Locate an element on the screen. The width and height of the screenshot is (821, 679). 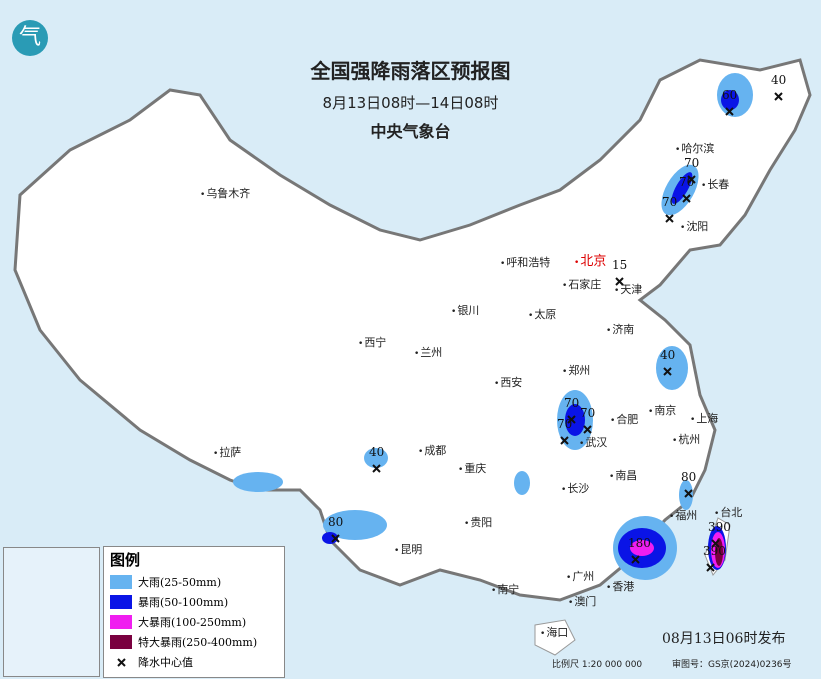
issue-time: 08月13日06时发布 is located at coordinates (724, 639).